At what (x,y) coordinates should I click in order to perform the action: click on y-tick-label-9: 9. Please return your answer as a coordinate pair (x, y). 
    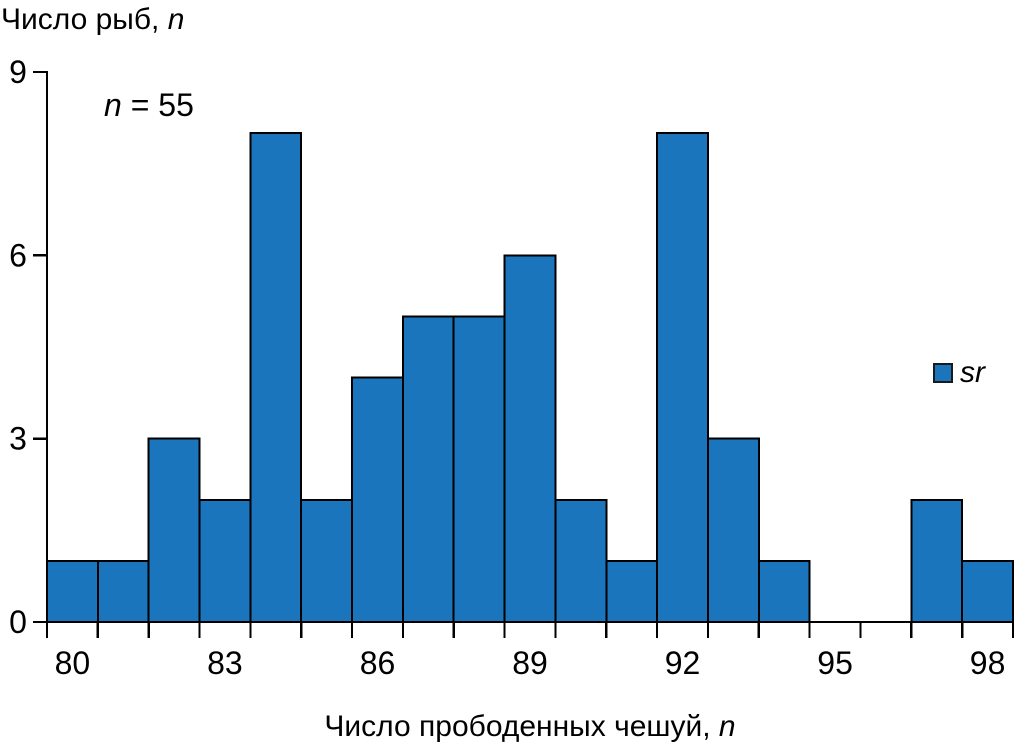
    Looking at the image, I should click on (18, 72).